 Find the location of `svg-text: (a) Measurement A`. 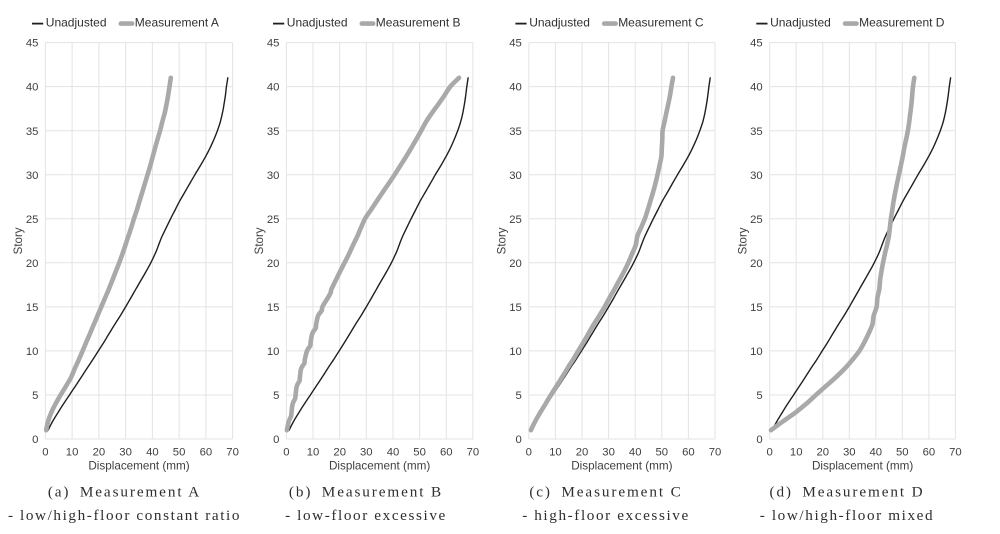

svg-text: (a) Measurement A is located at coordinates (124, 491).